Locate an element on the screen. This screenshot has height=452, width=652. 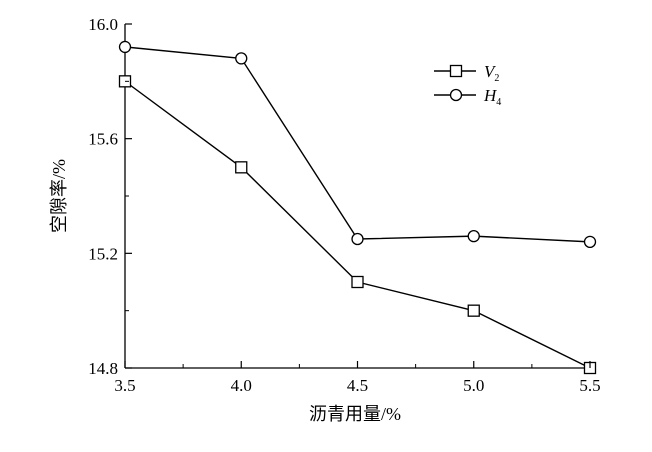
y-tick-label: 15.6 is located at coordinates (103, 139).